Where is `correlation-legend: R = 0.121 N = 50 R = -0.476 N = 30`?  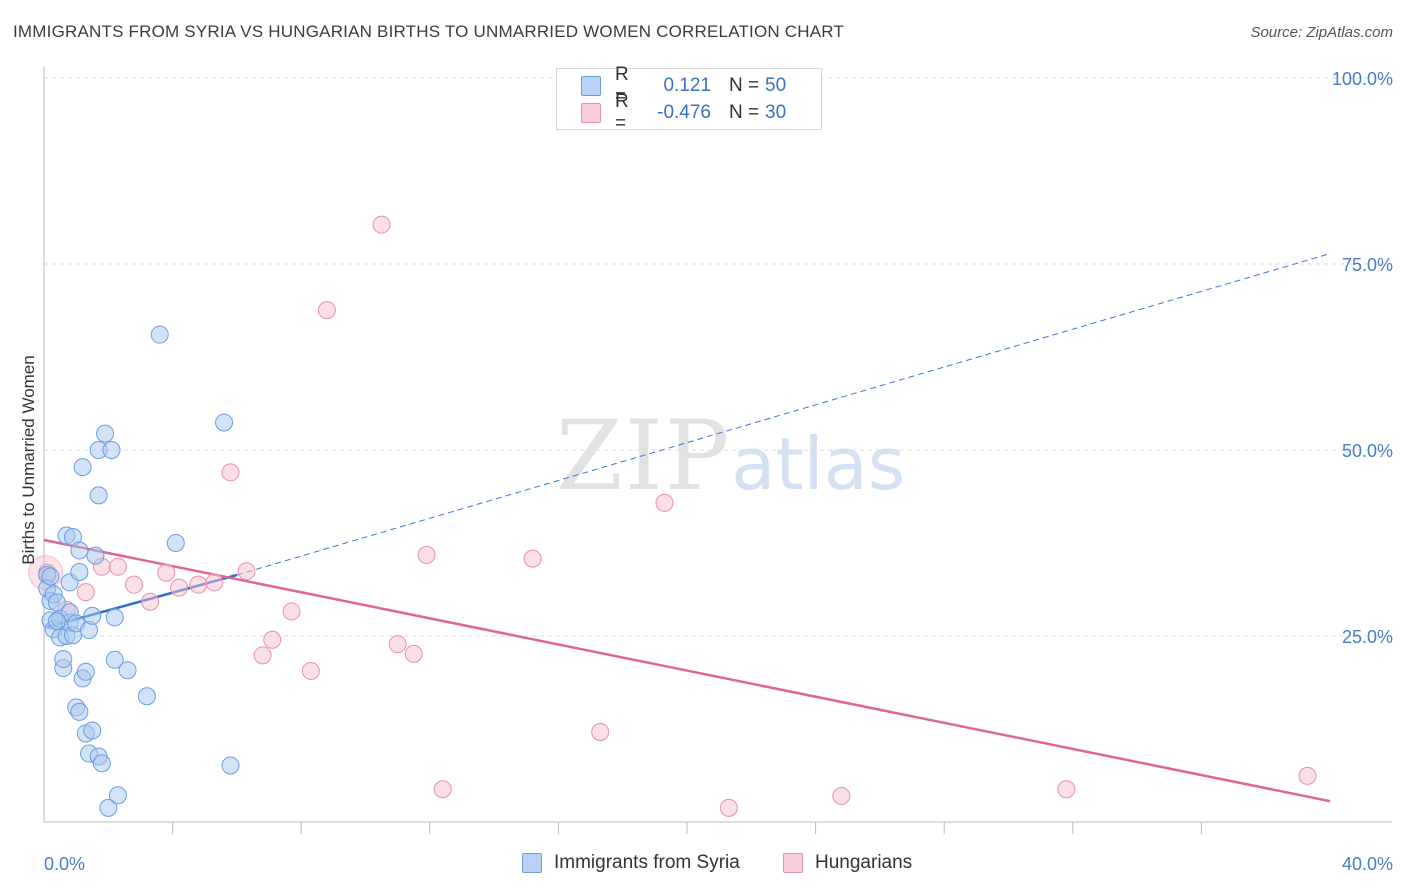
correlation-legend: R = 0.121 N = 50 R = -0.476 N = 30 is located at coordinates (689, 99).